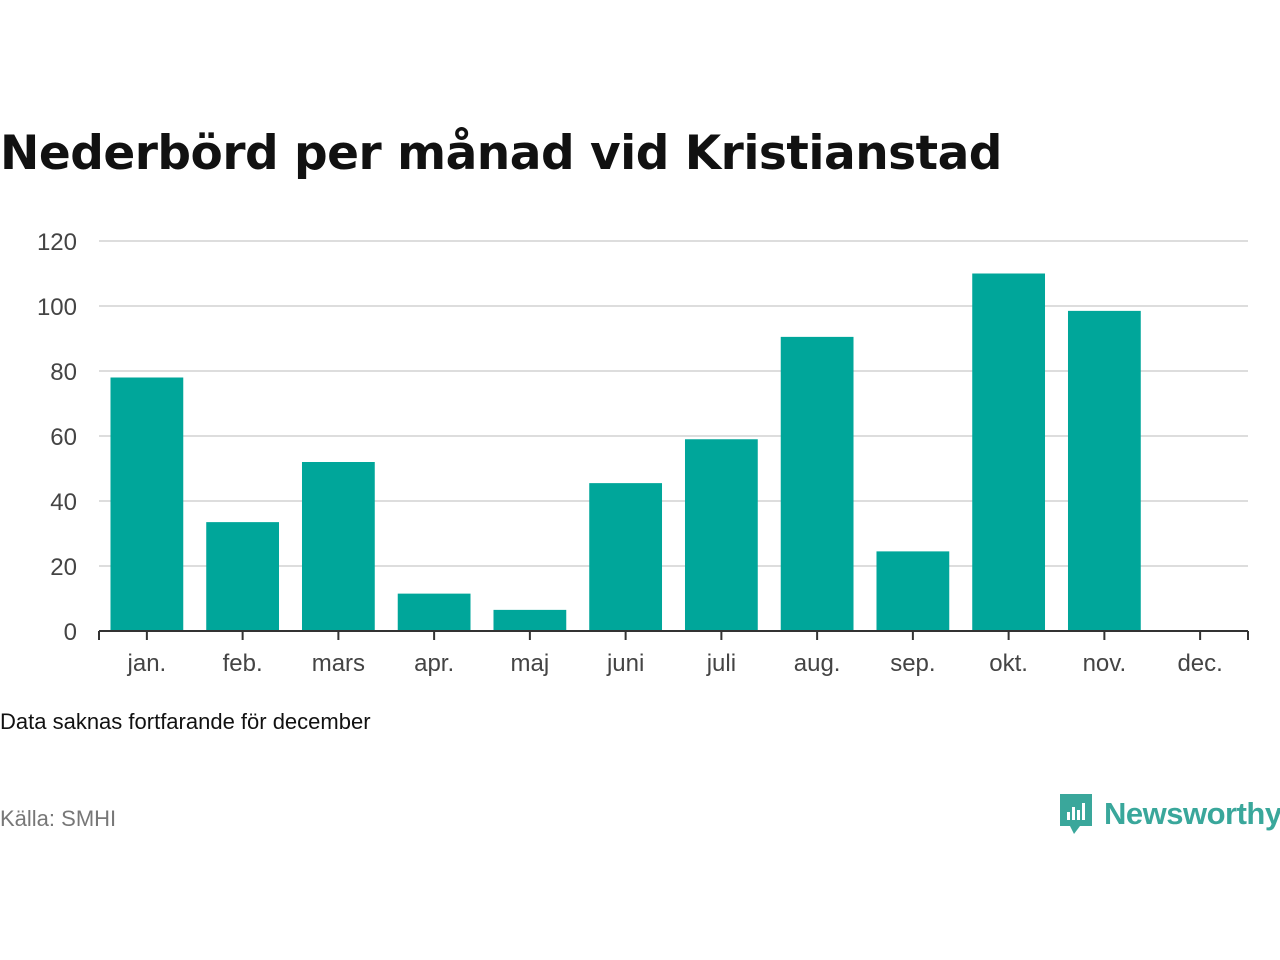 This screenshot has height=960, width=1280. I want to click on chart-note: Data saknas fortfarande för december, so click(185, 721).